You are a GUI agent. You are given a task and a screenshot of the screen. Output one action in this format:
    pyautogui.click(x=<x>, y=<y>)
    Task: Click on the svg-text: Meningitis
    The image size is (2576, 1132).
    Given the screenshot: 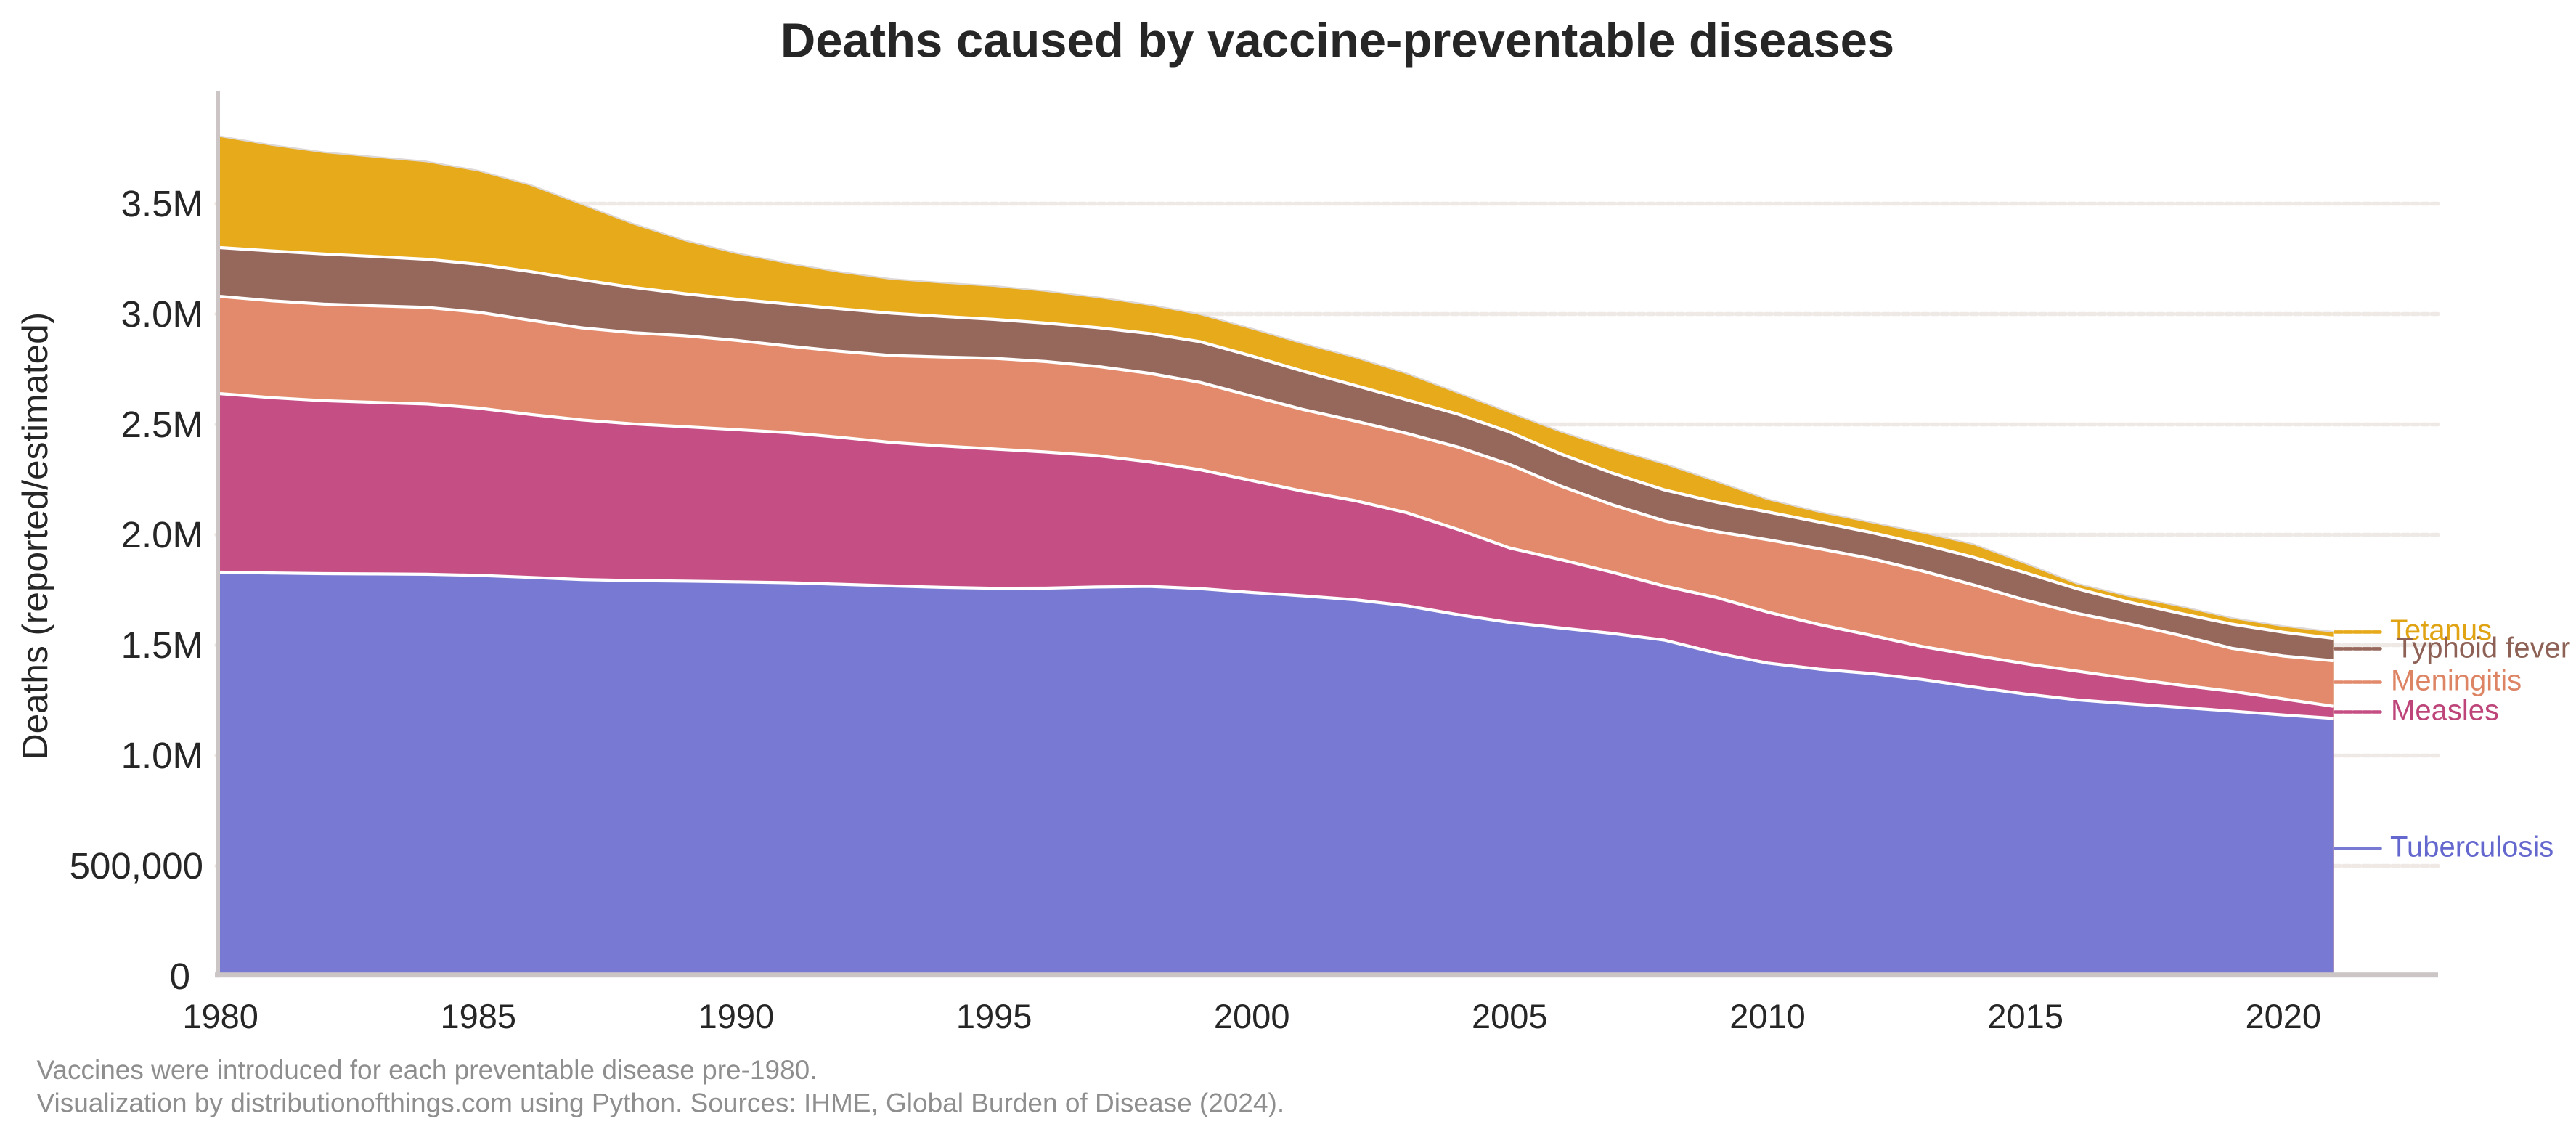 What is the action you would take?
    pyautogui.click(x=2456, y=681)
    